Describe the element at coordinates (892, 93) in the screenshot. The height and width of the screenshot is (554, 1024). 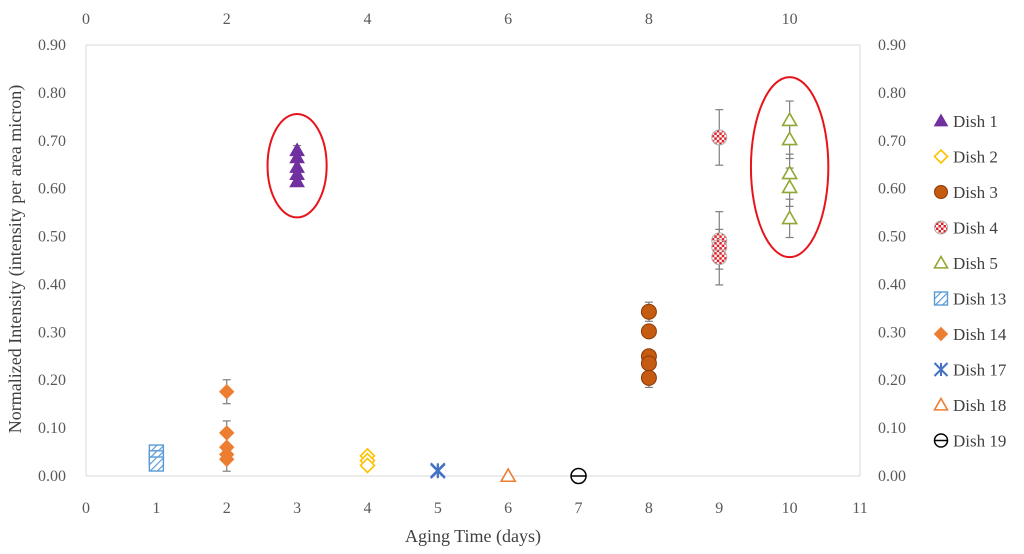
I see `y2-tick-label: 0.80` at that location.